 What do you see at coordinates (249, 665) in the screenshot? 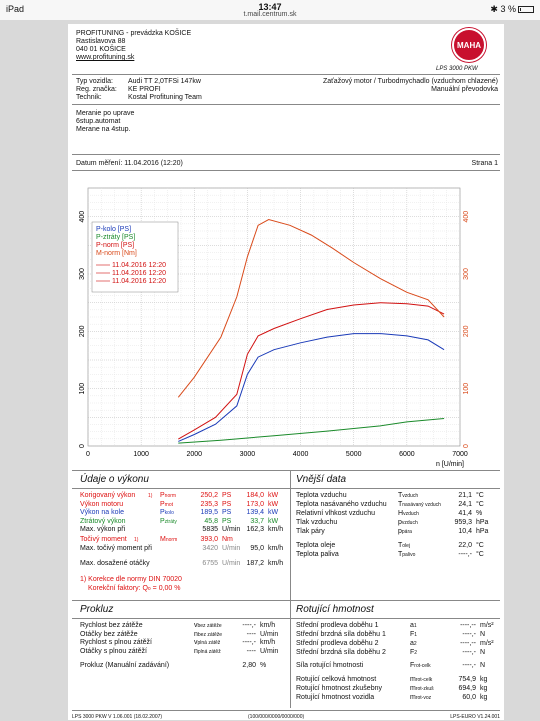
I see `slip-manual-value: 2,80` at bounding box center [249, 665].